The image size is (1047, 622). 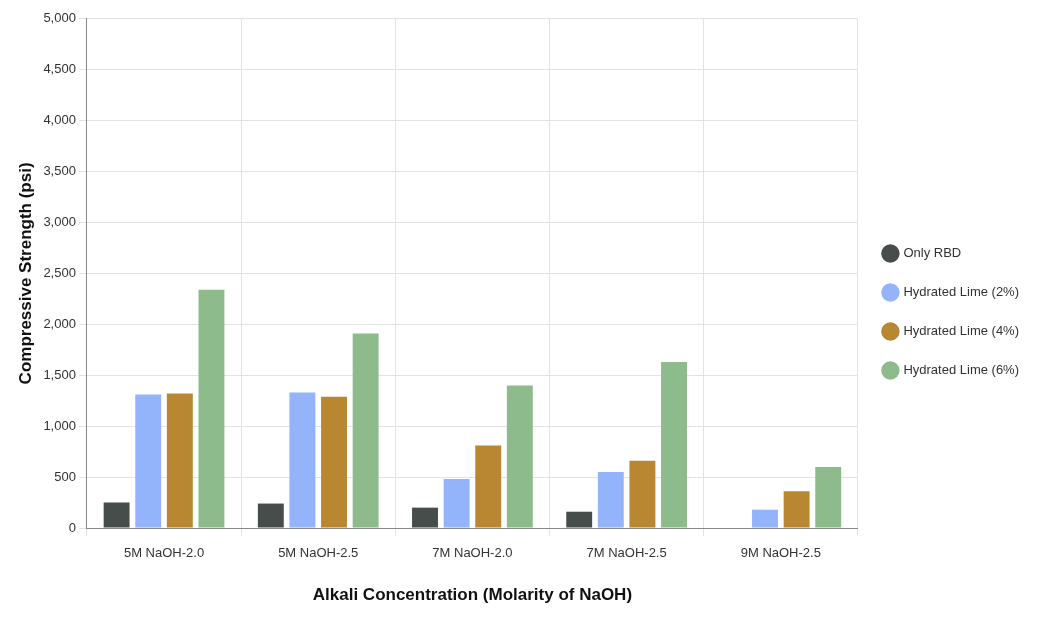 What do you see at coordinates (59, 425) in the screenshot?
I see `y-tick-label: 1,000` at bounding box center [59, 425].